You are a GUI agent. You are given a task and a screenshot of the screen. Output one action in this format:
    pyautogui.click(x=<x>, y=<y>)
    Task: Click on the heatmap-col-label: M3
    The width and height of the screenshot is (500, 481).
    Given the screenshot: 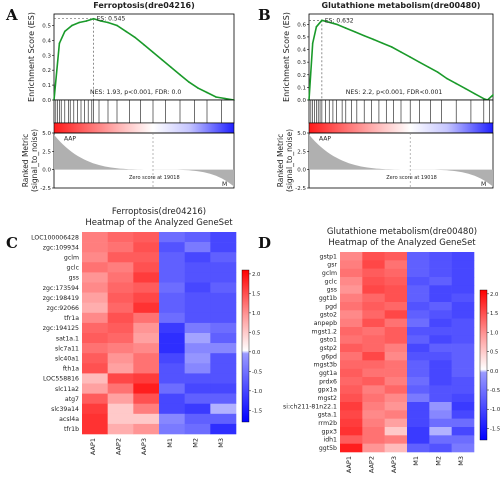 What is the action you would take?
    pyautogui.click(x=461, y=461)
    